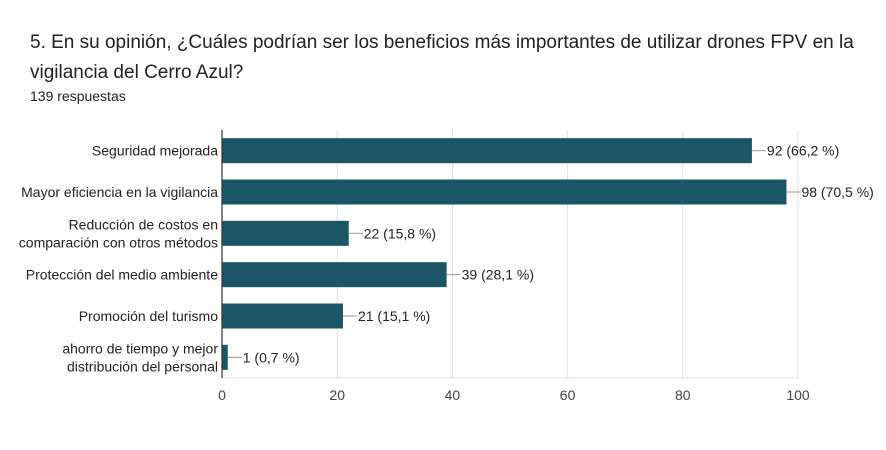 This screenshot has height=450, width=886. What do you see at coordinates (119, 192) in the screenshot?
I see `category-label: Mayor eficiencia en la vigilancia` at bounding box center [119, 192].